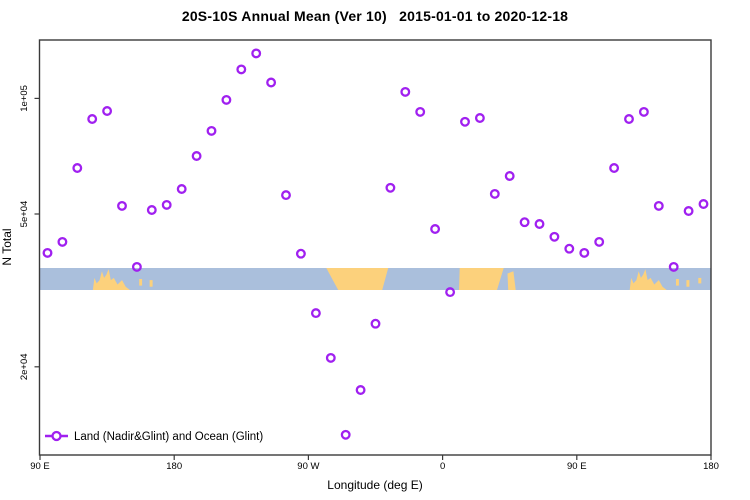  I want to click on x-tick-label: 0, so click(442, 466).